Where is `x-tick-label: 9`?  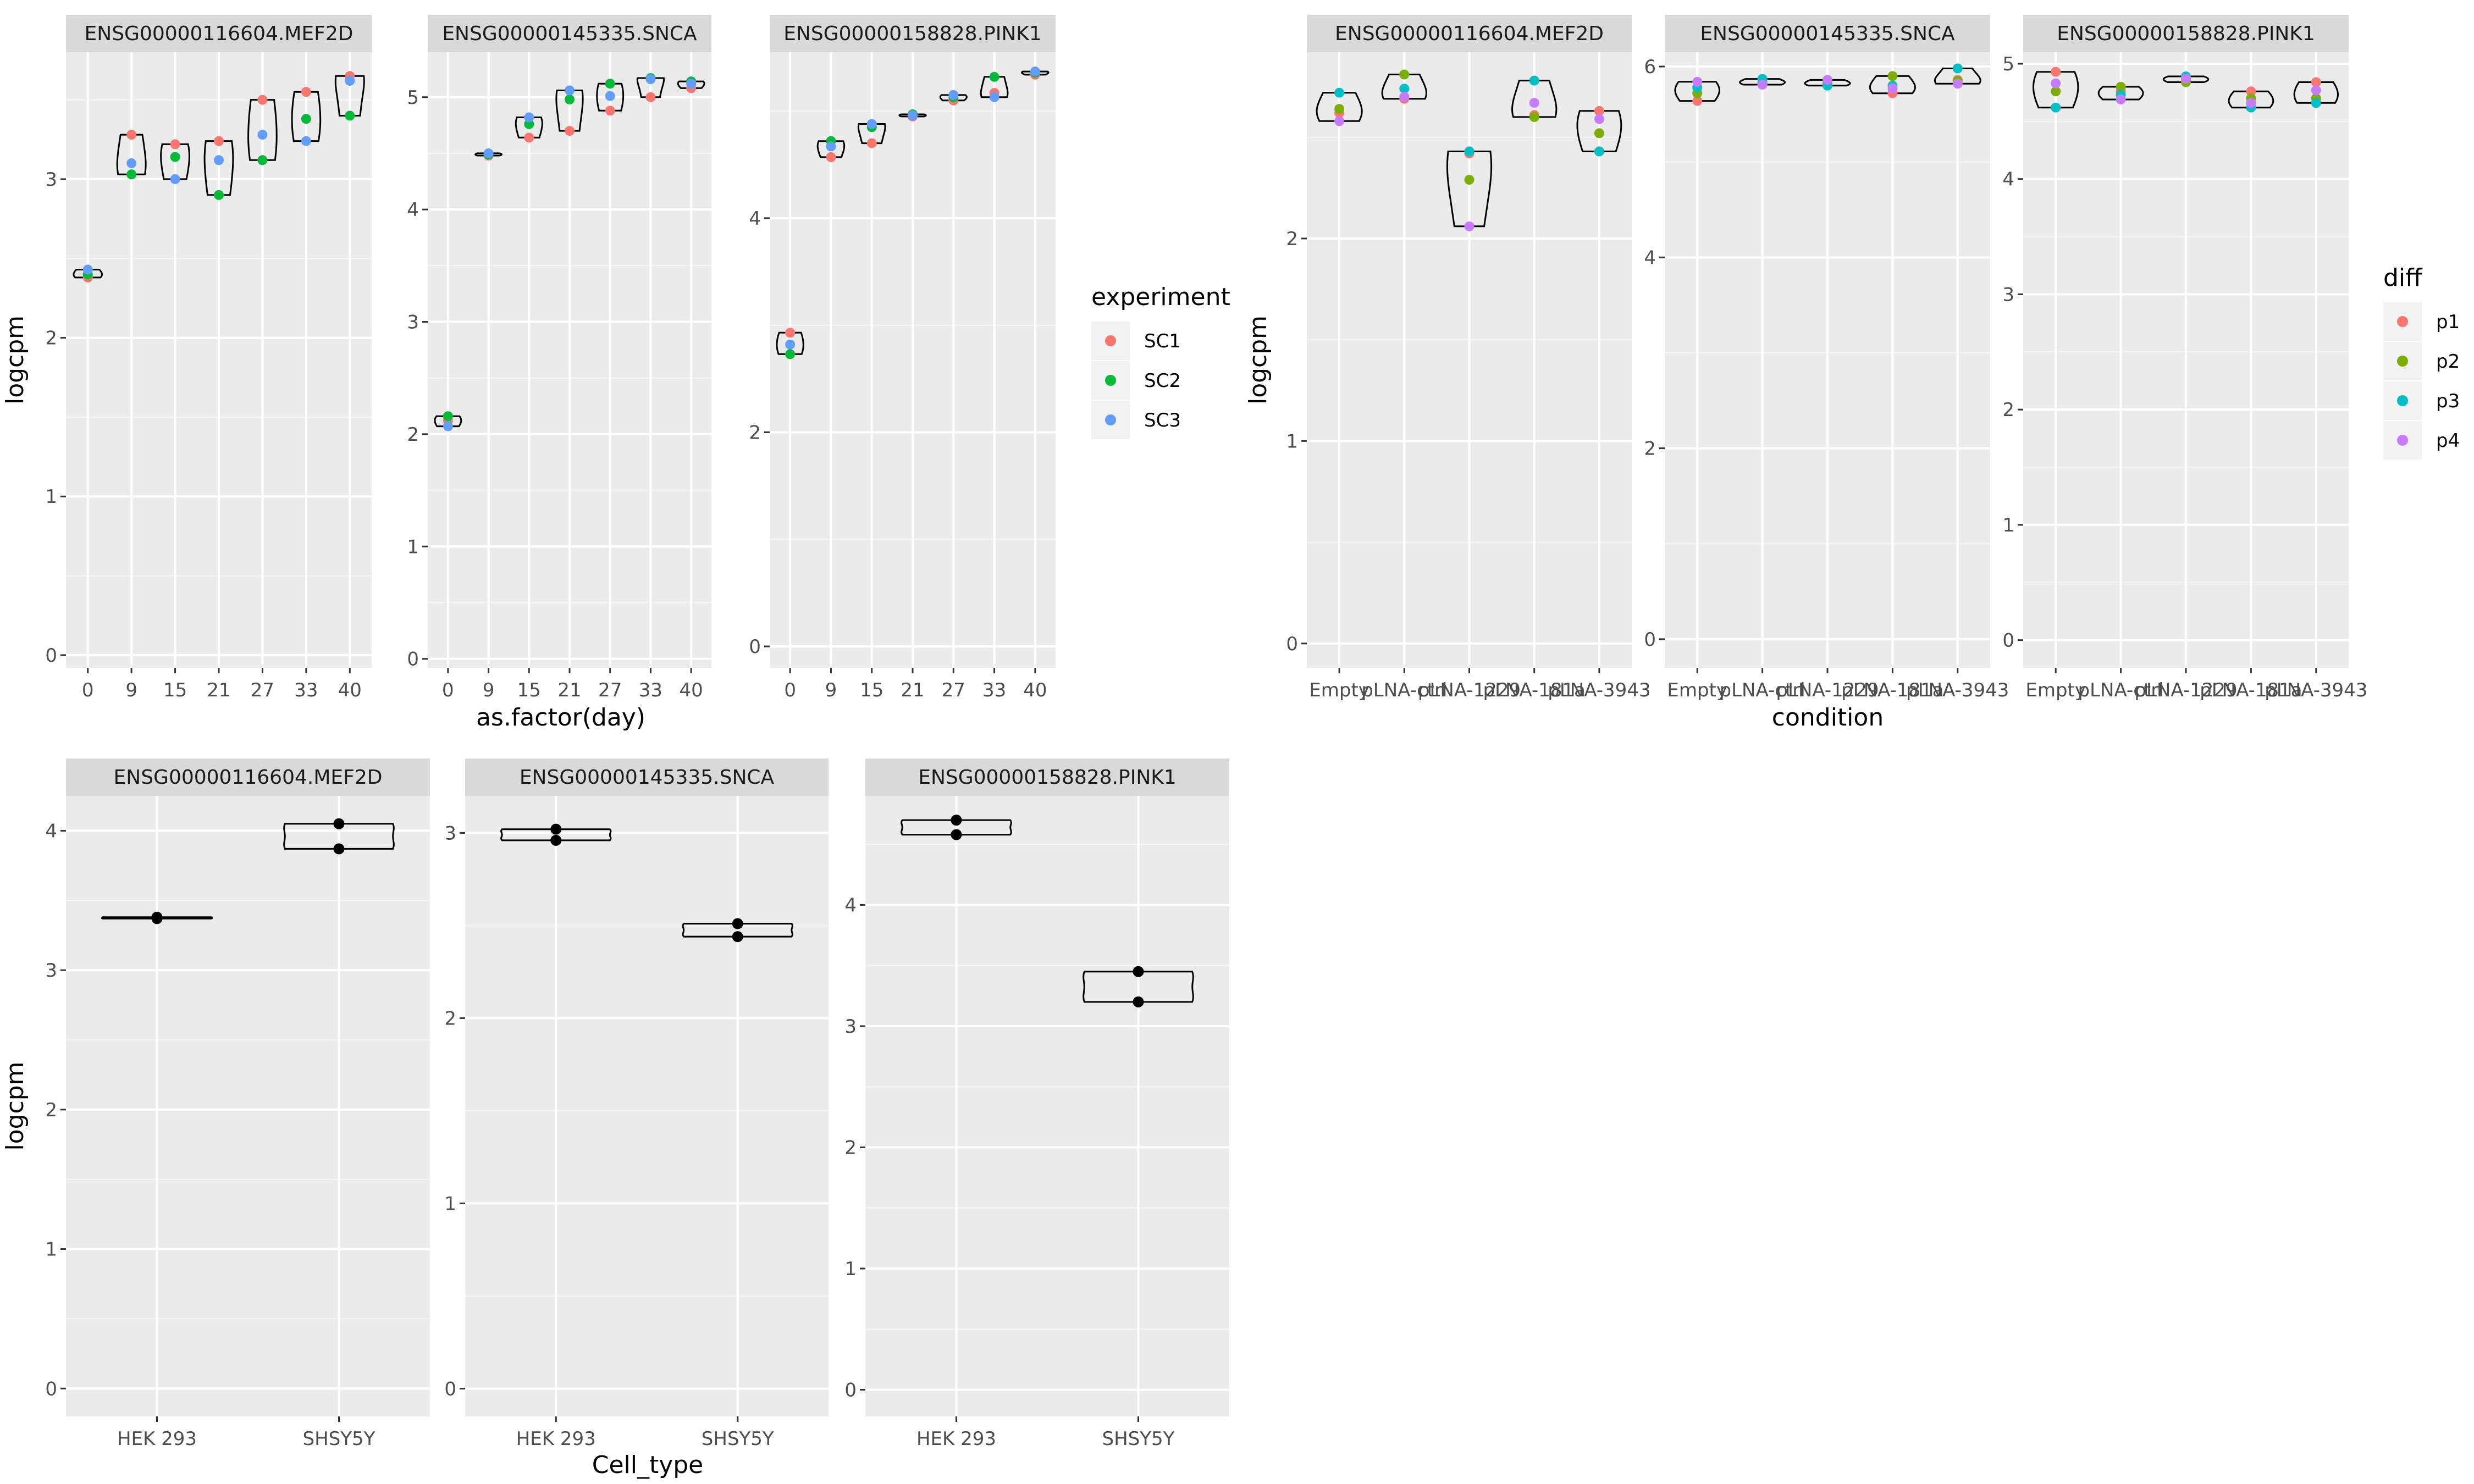 x-tick-label: 9 is located at coordinates (831, 690).